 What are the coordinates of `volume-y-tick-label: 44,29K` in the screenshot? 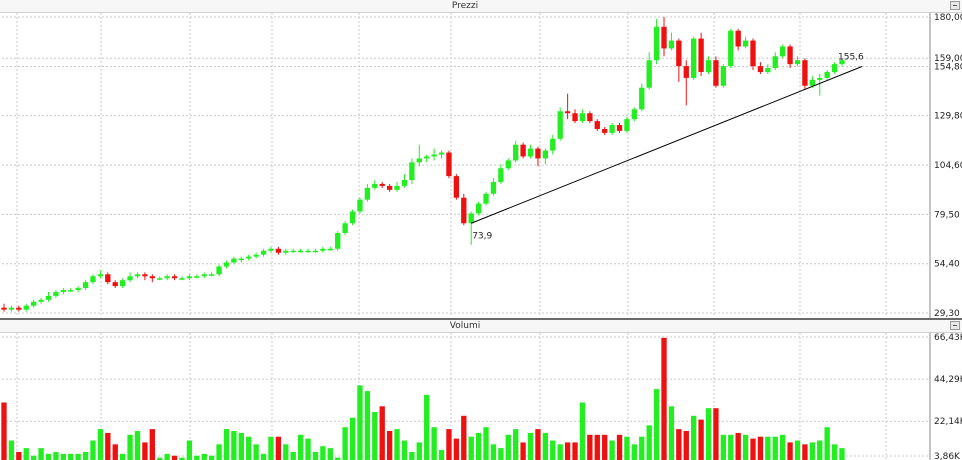 It's located at (948, 380).